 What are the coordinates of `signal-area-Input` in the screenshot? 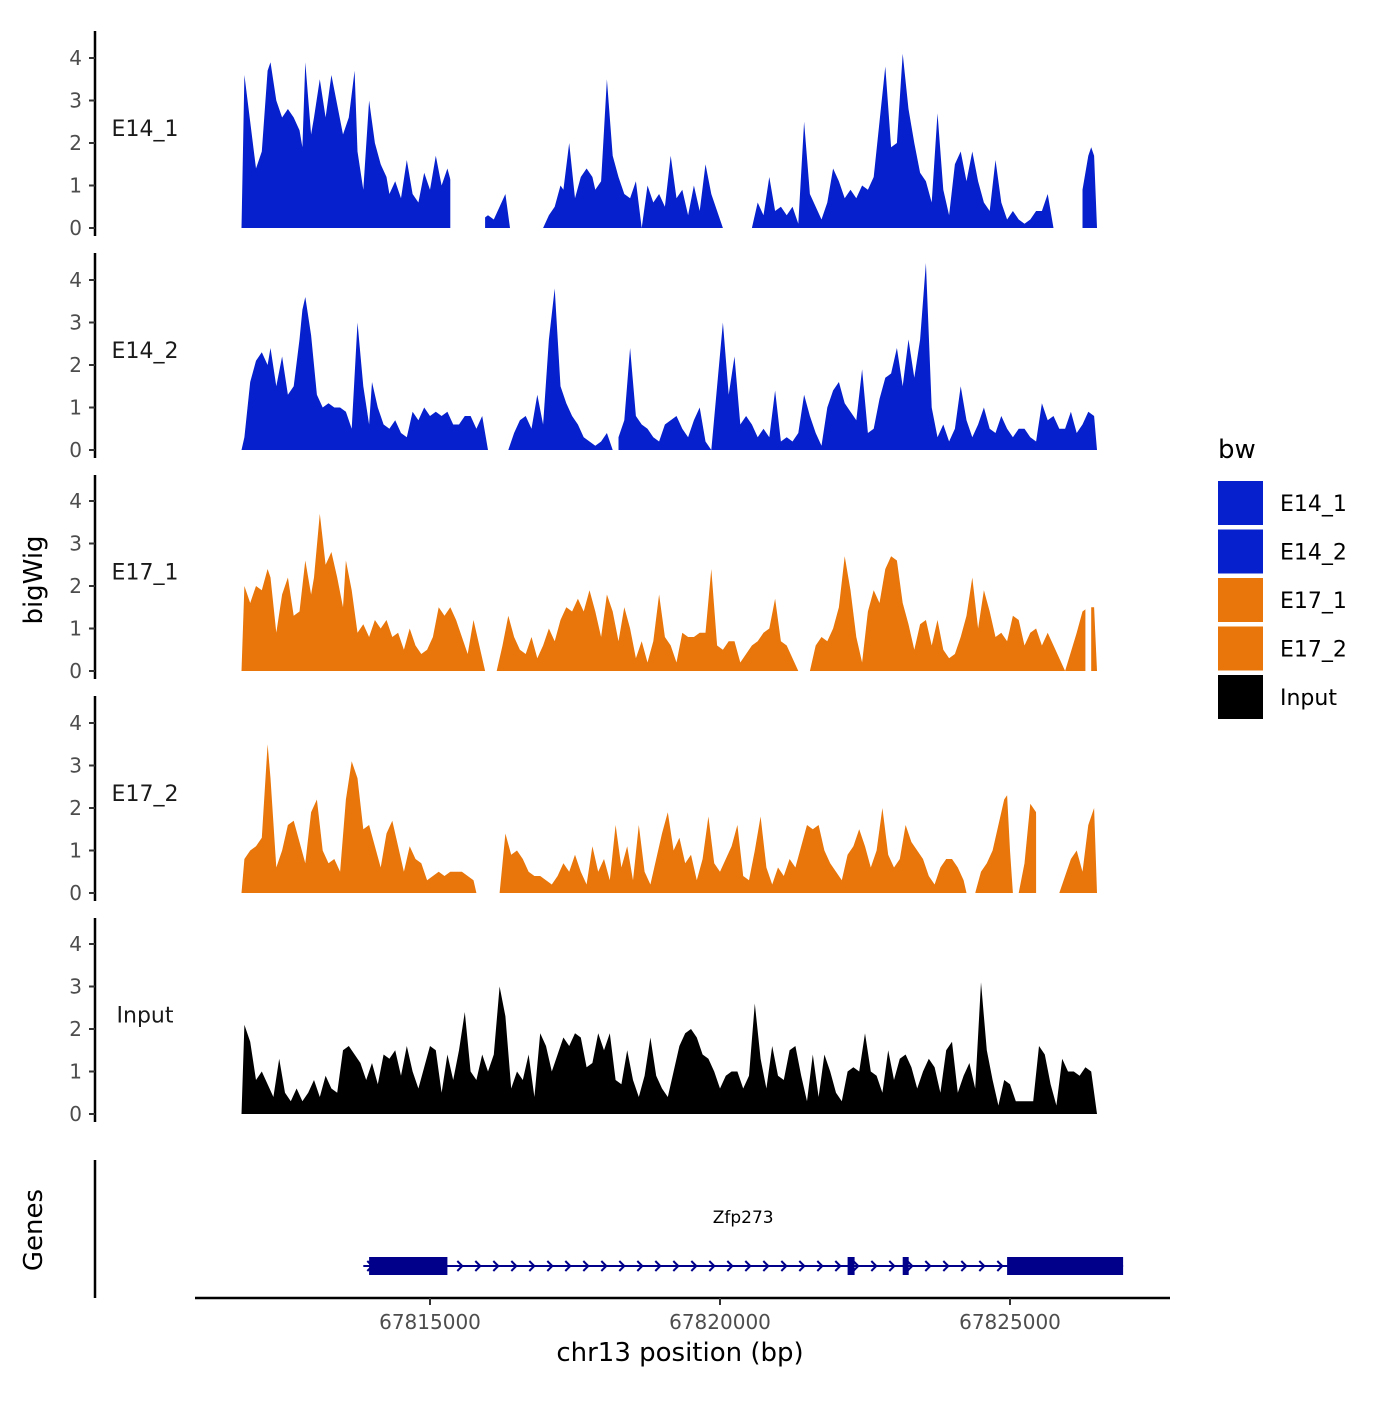 It's located at (669, 1048).